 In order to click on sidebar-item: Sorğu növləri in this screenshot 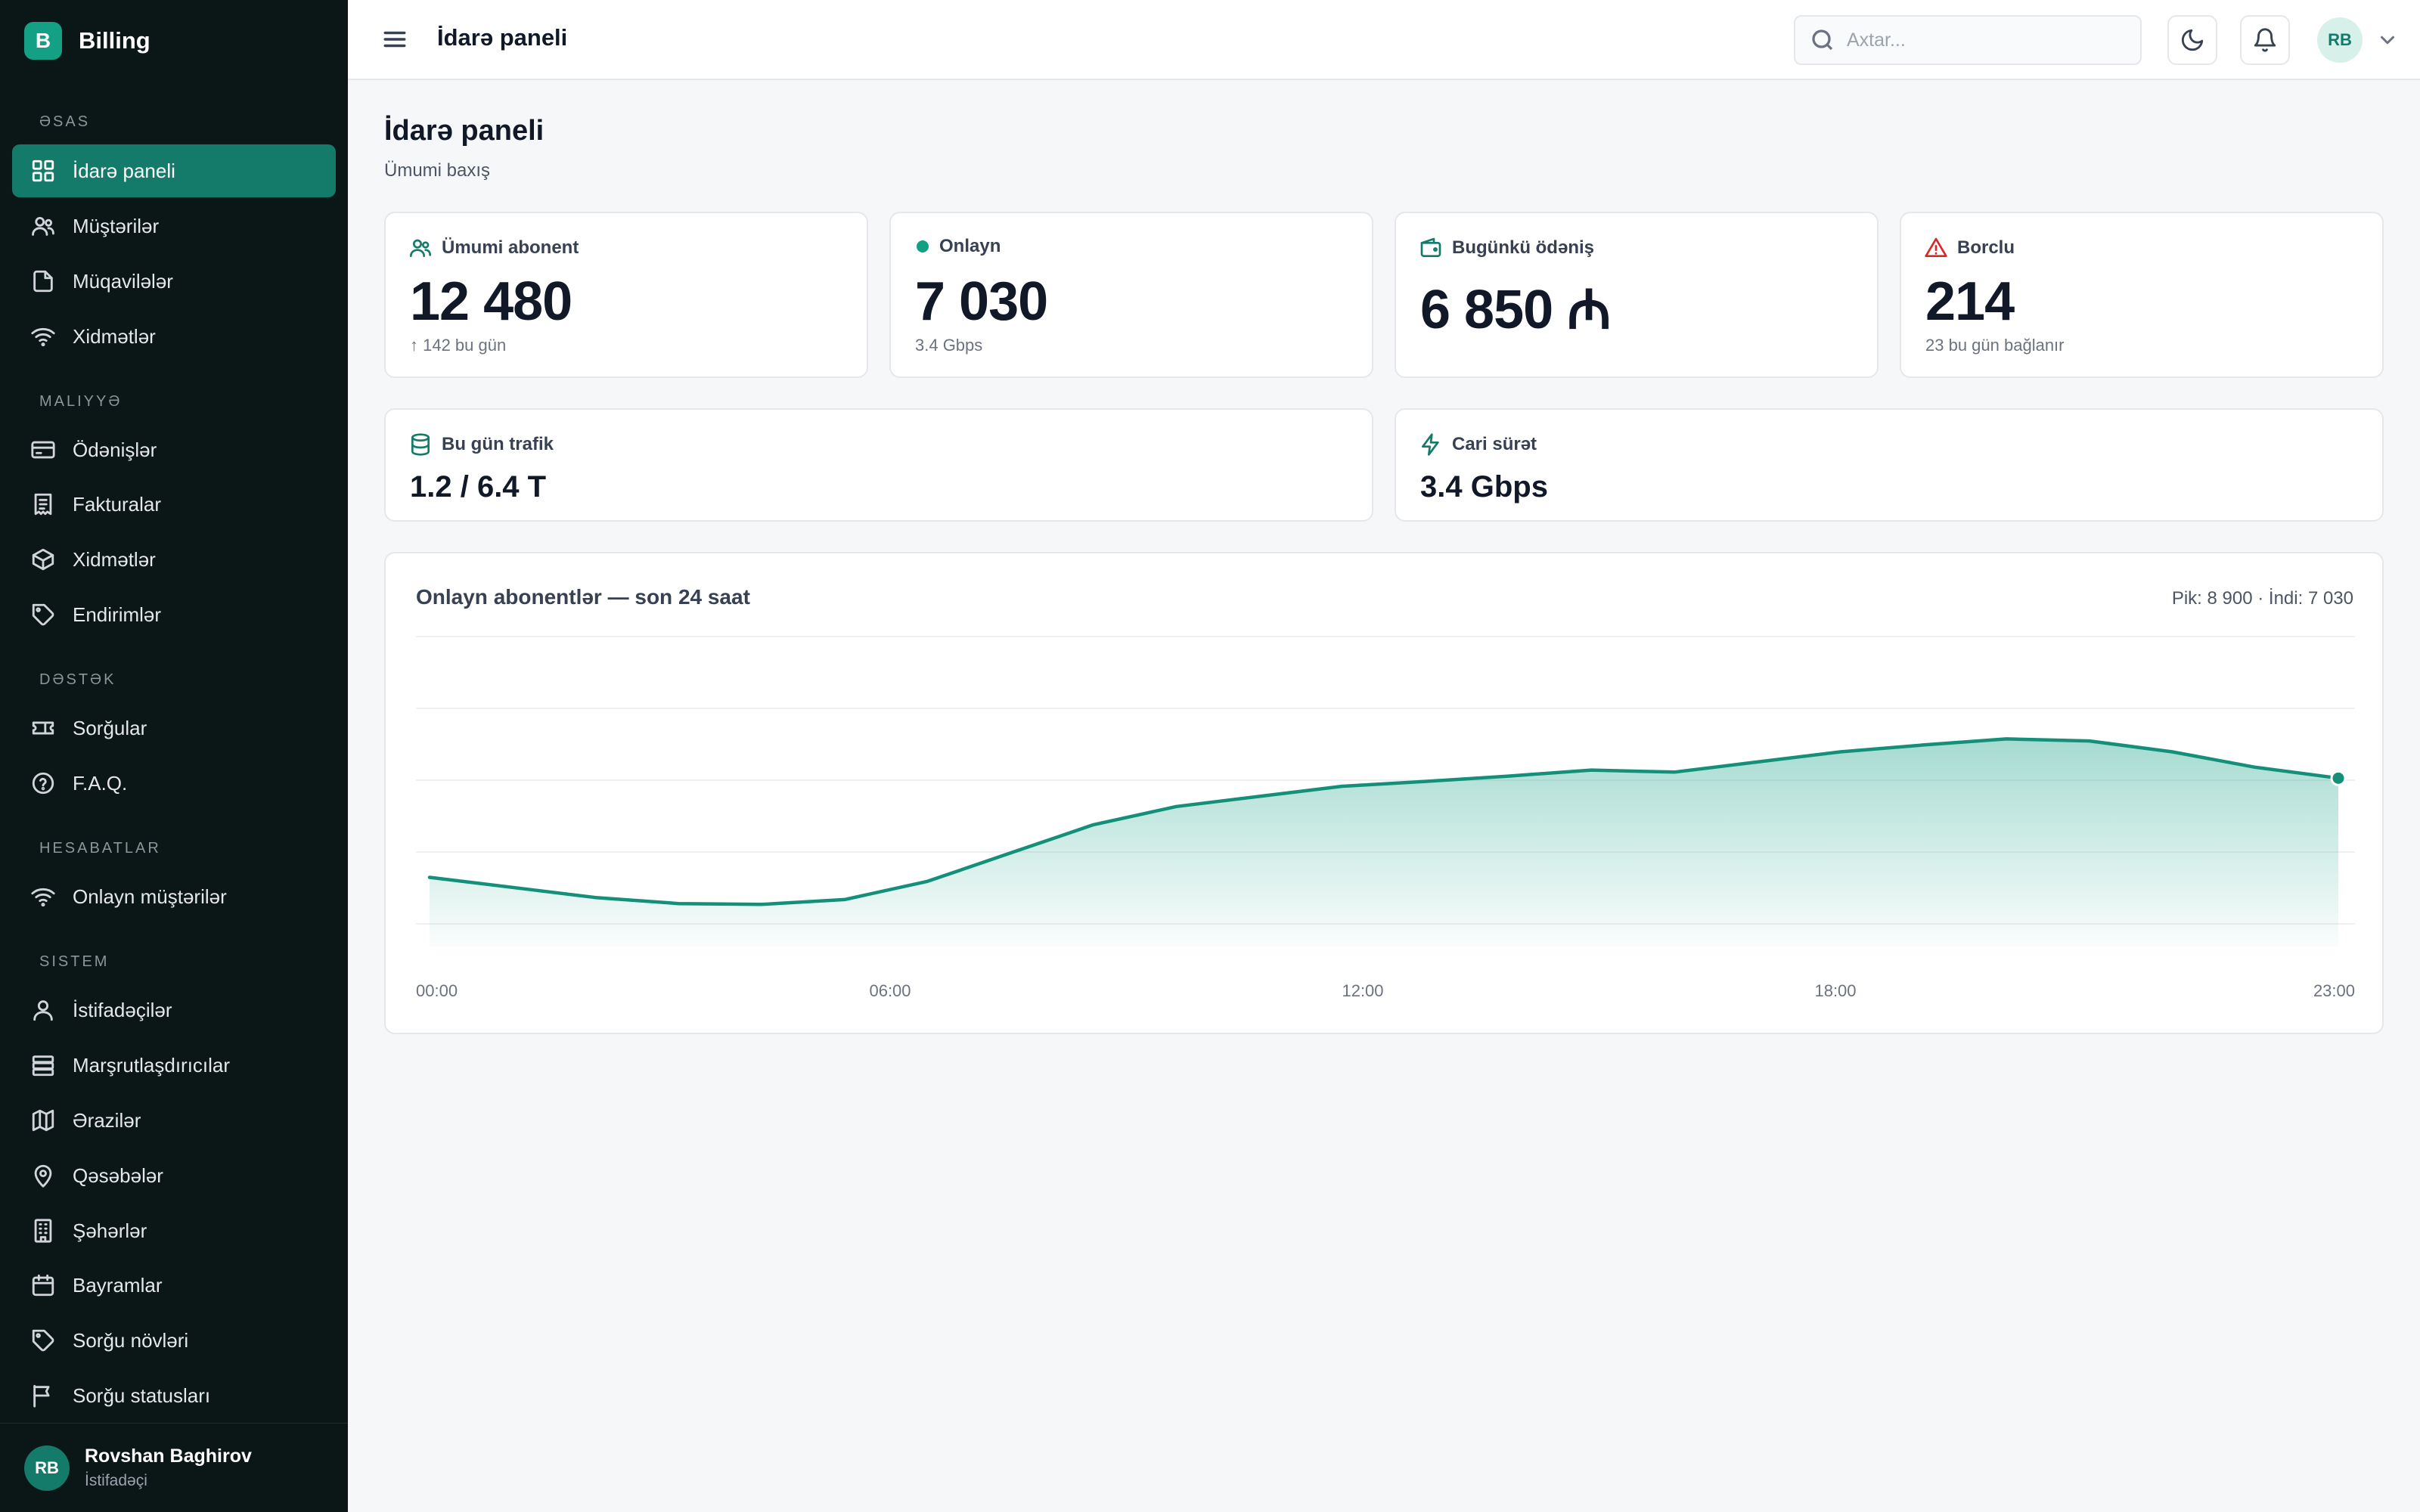, I will do `click(174, 1340)`.